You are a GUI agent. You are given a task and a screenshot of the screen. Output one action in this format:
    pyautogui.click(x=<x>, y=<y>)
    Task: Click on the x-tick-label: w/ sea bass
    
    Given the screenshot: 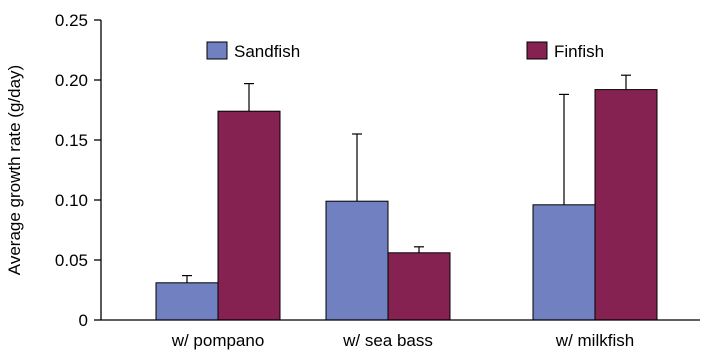 What is the action you would take?
    pyautogui.click(x=387, y=340)
    